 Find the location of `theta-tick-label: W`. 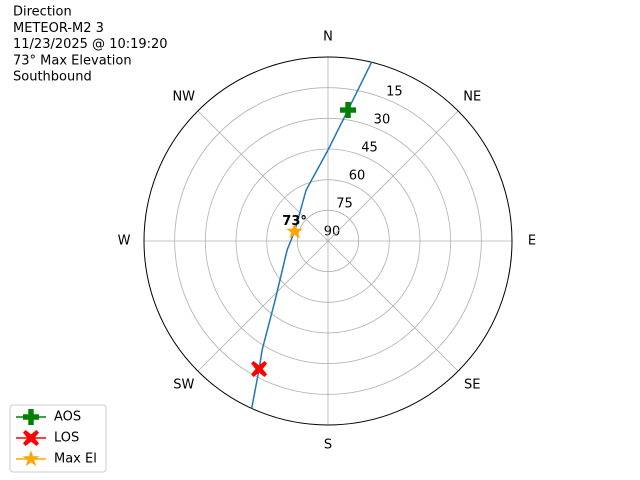

theta-tick-label: W is located at coordinates (124, 241).